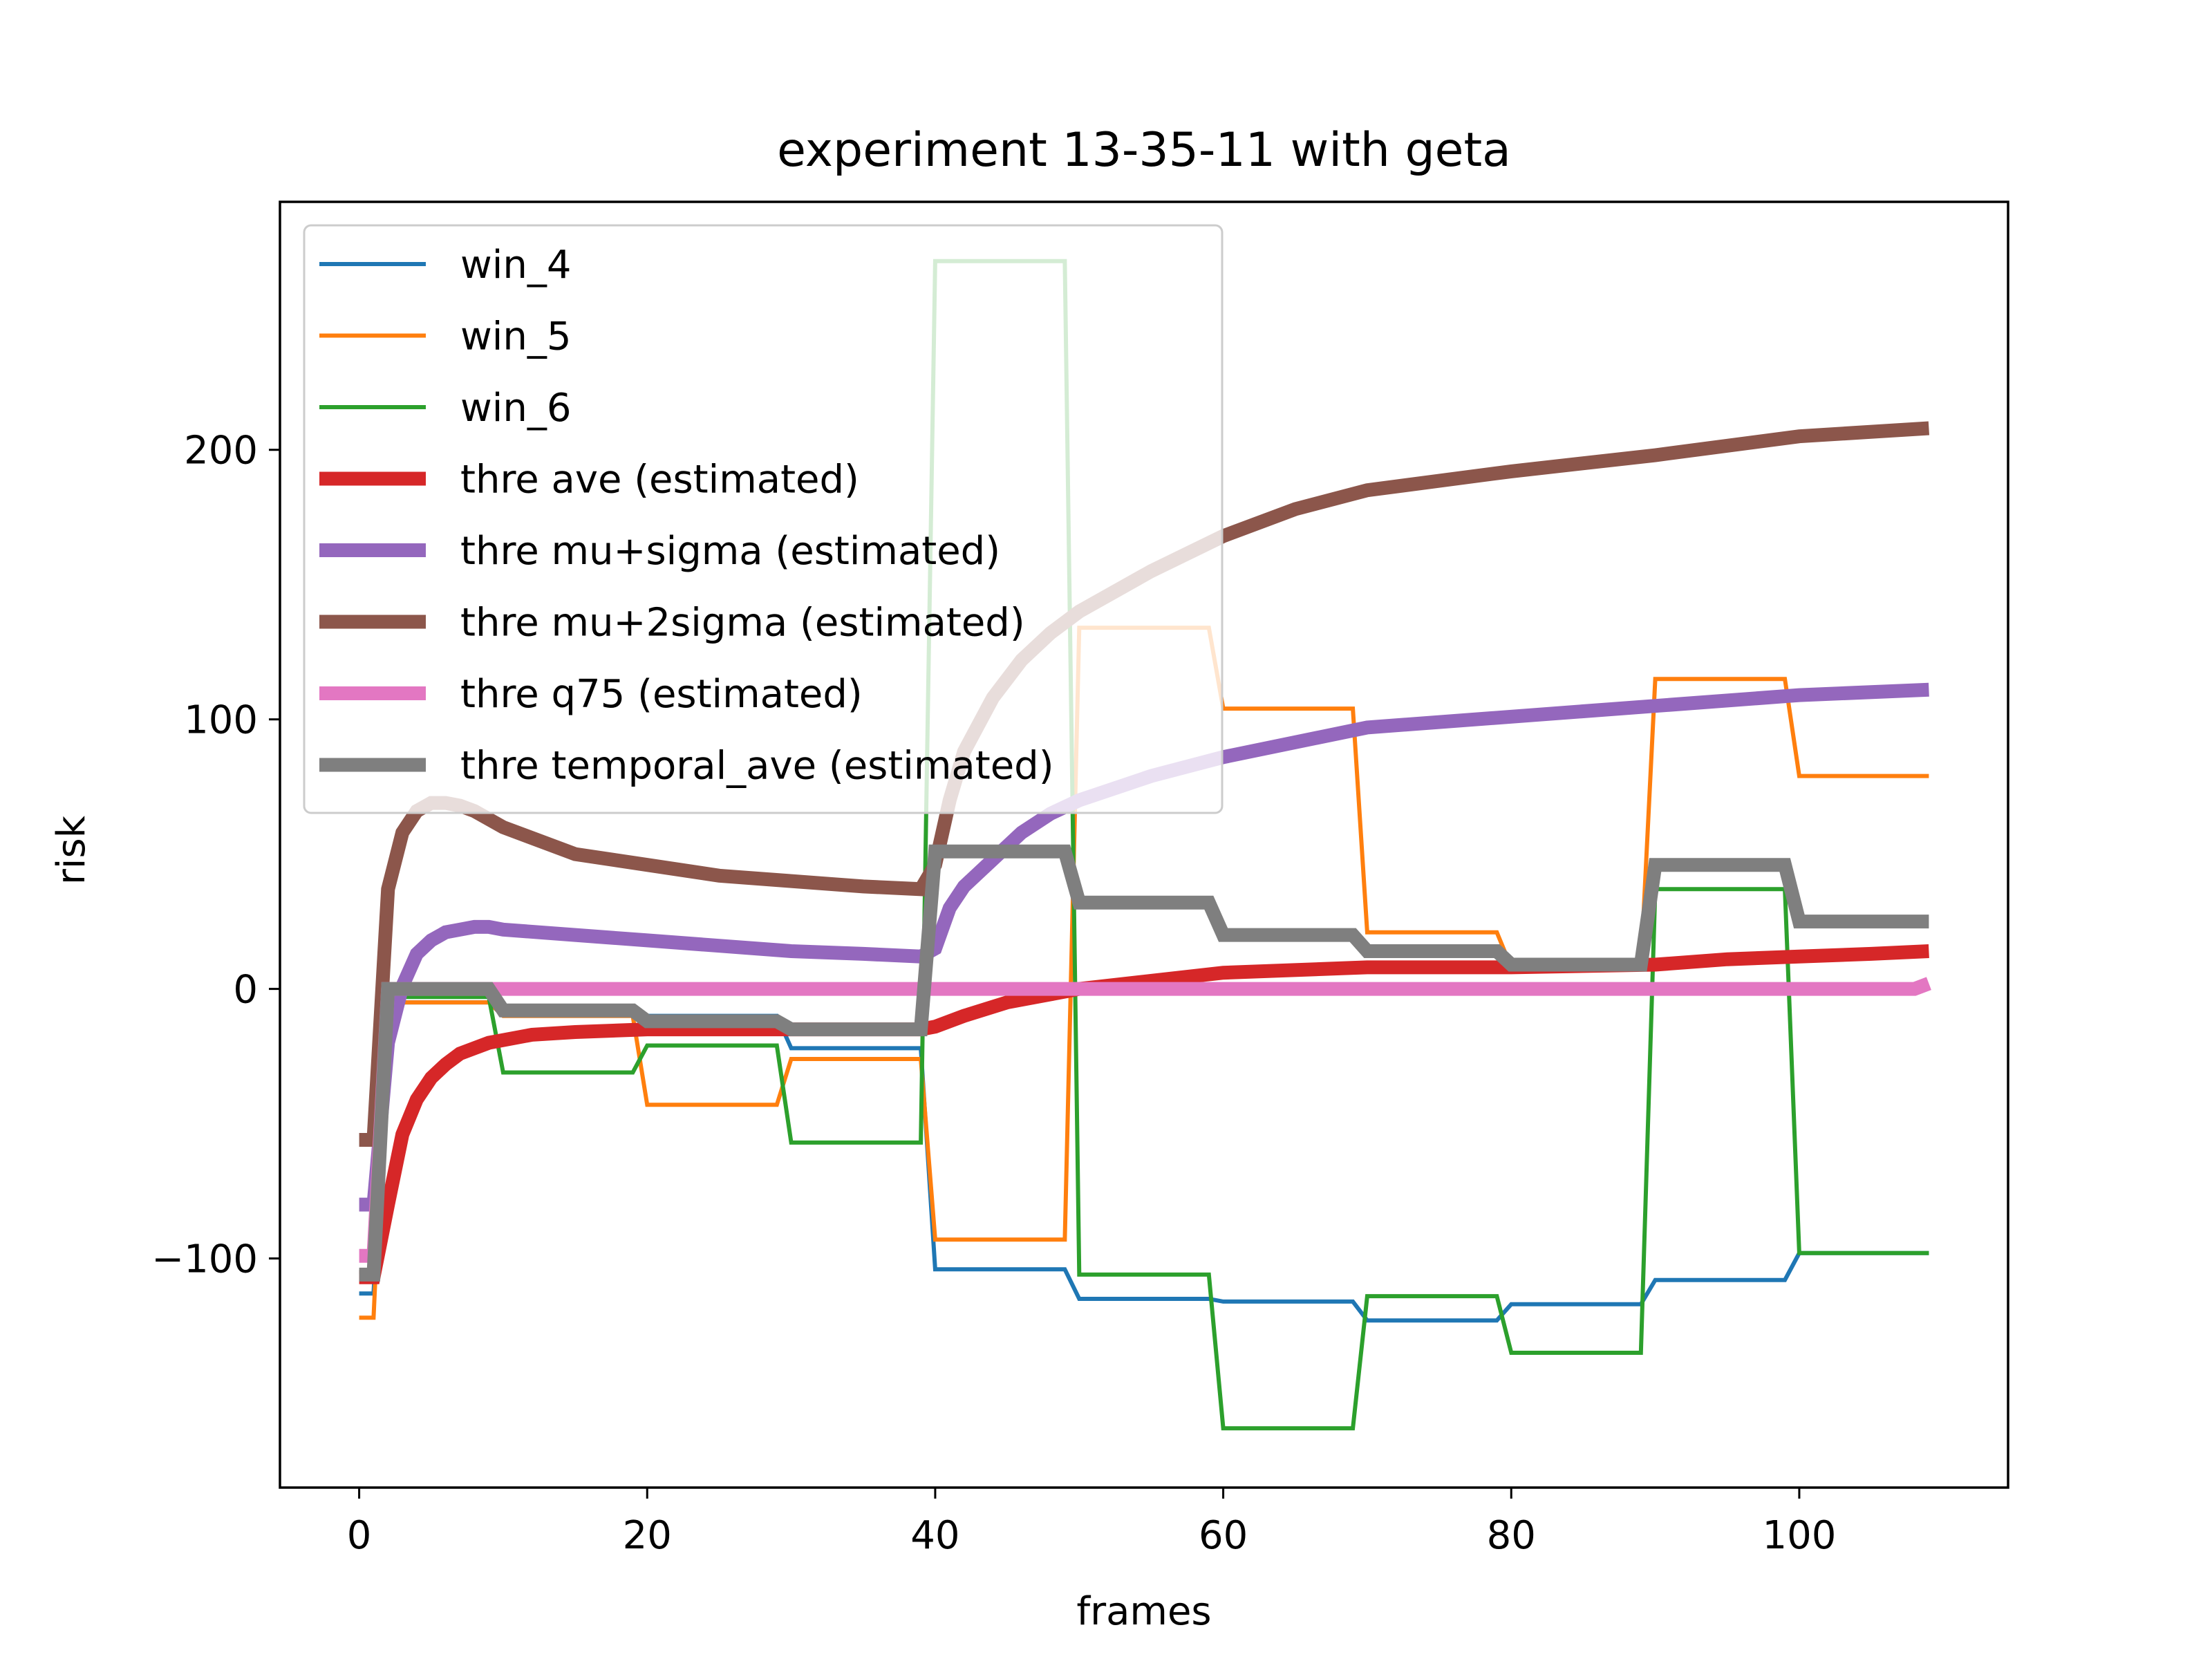 Image resolution: width=2212 pixels, height=1659 pixels. I want to click on x-tick-label: 80, so click(1511, 1535).